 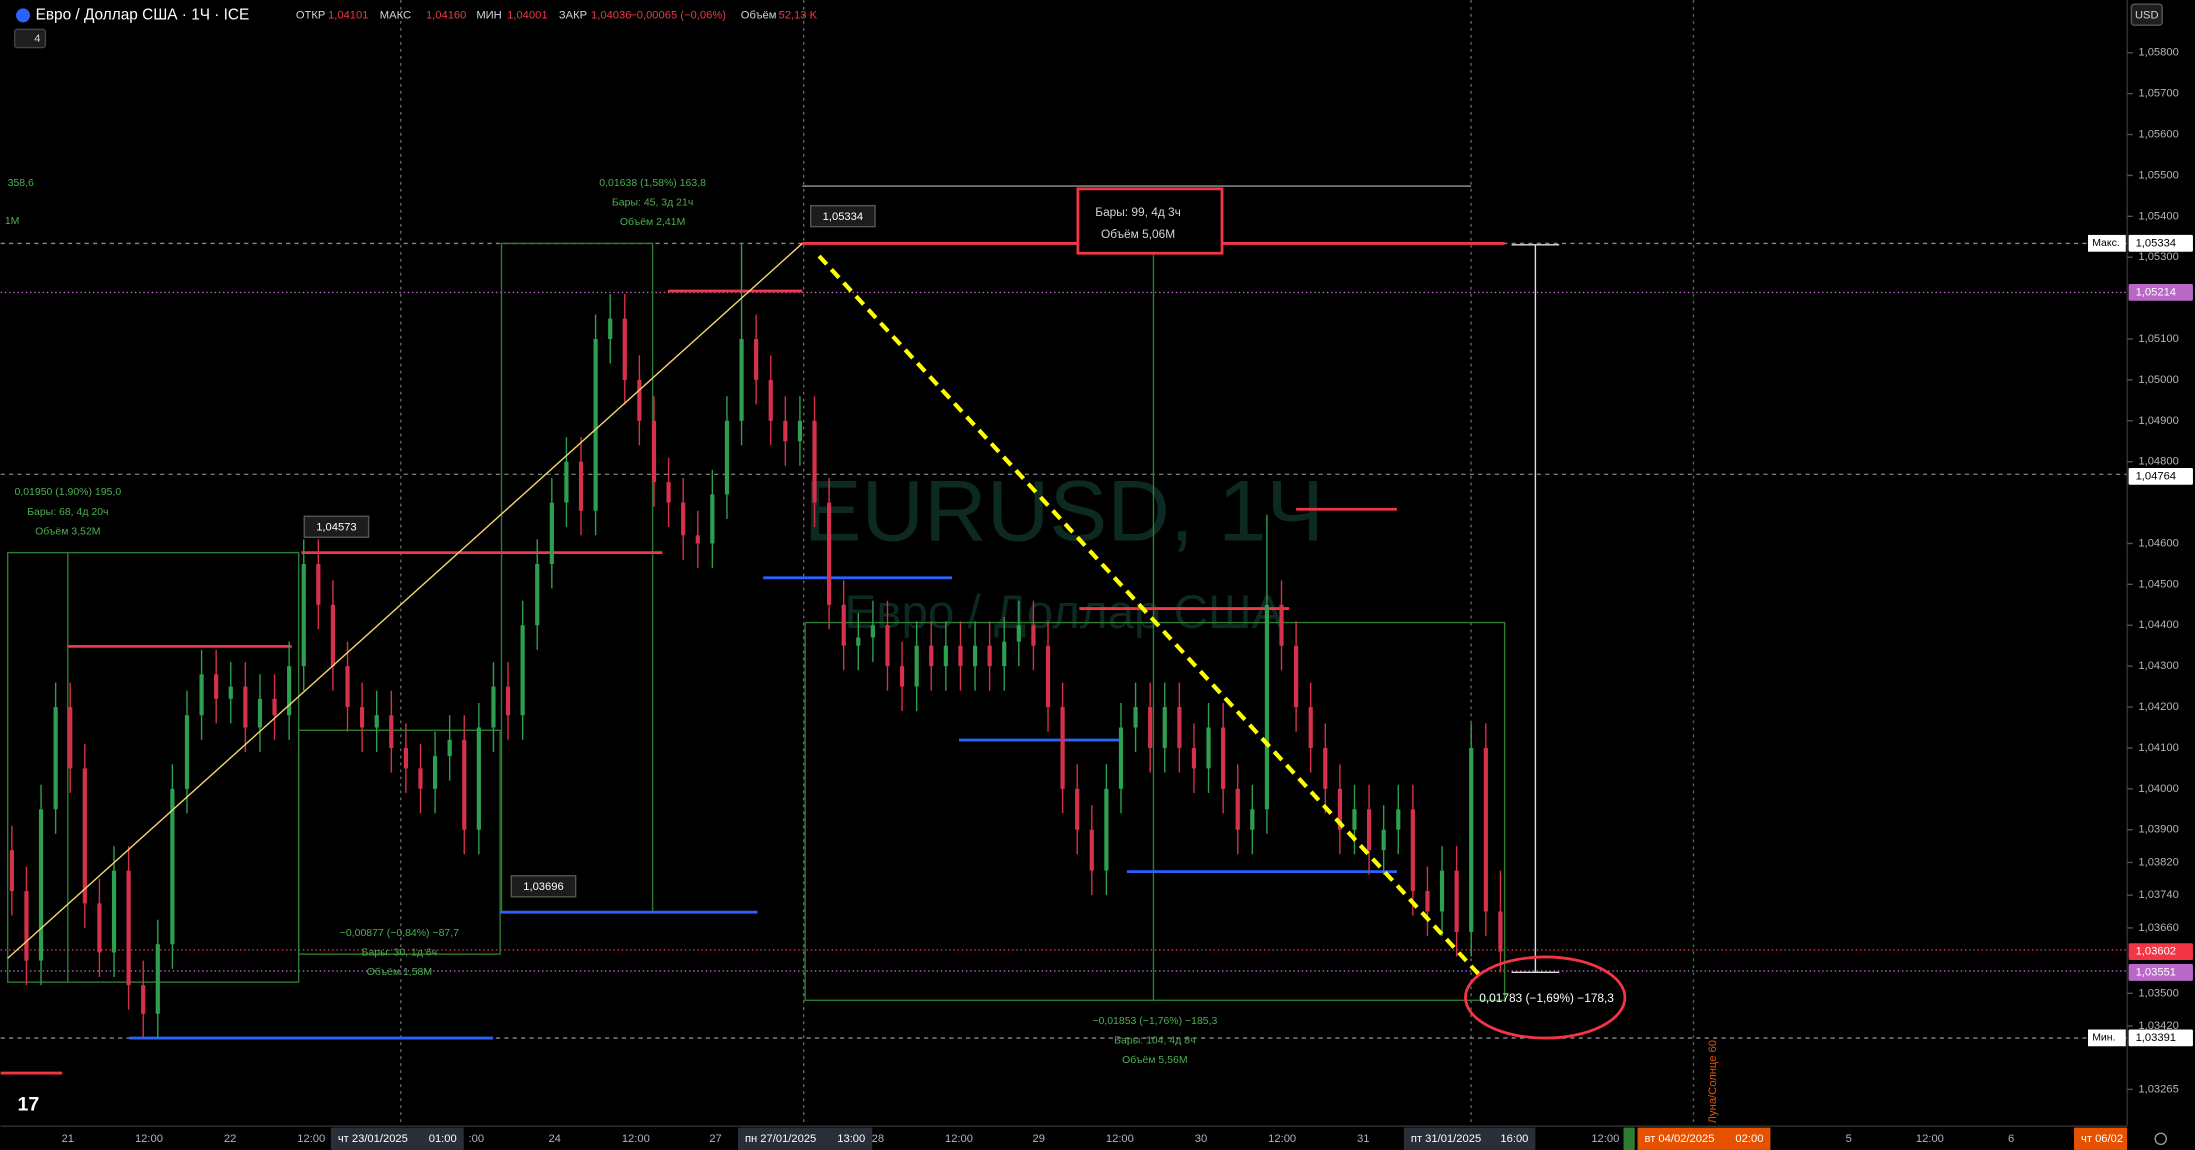 What do you see at coordinates (2161, 1139) in the screenshot?
I see `settings-icon` at bounding box center [2161, 1139].